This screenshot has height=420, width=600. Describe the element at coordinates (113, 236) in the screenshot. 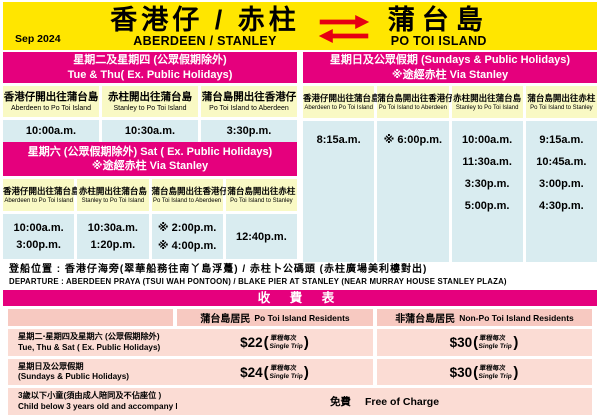

I see `times-cell: 10:30a.m. 1:20p.m.` at that location.